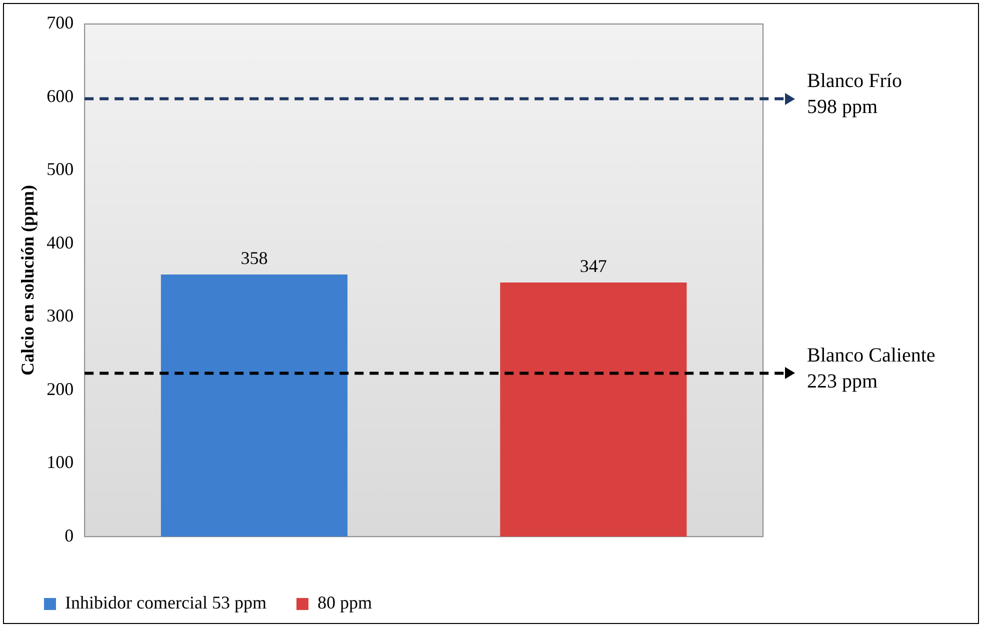 The height and width of the screenshot is (627, 982). Describe the element at coordinates (60, 316) in the screenshot. I see `y-tick-label: 300` at that location.